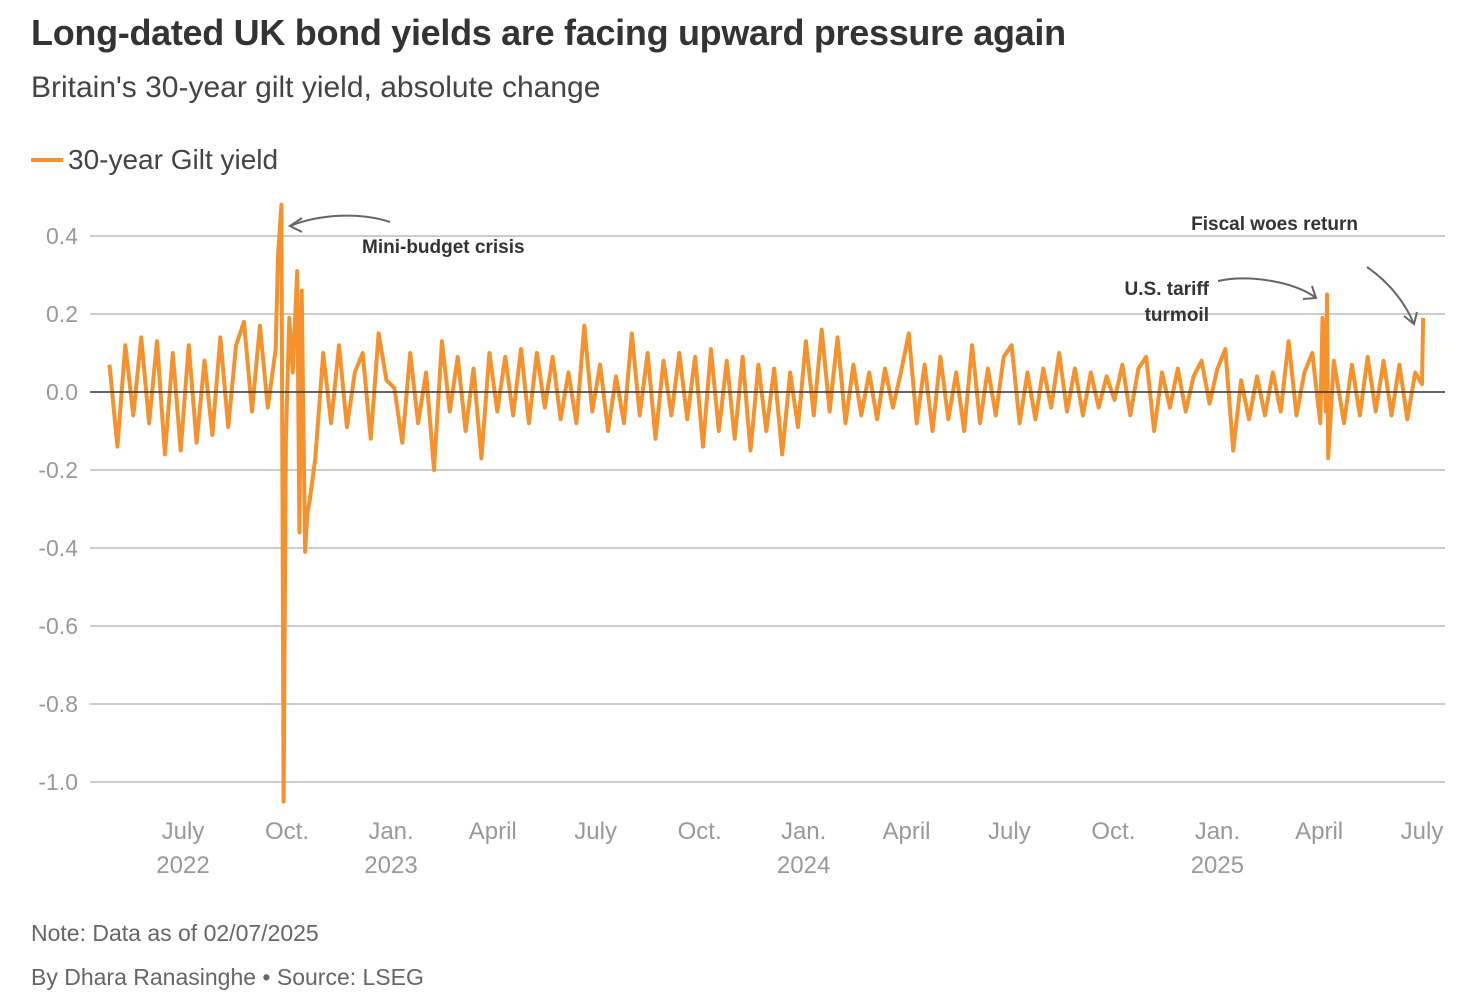  Describe the element at coordinates (803, 865) in the screenshot. I see `x-tick-year: 2024` at that location.